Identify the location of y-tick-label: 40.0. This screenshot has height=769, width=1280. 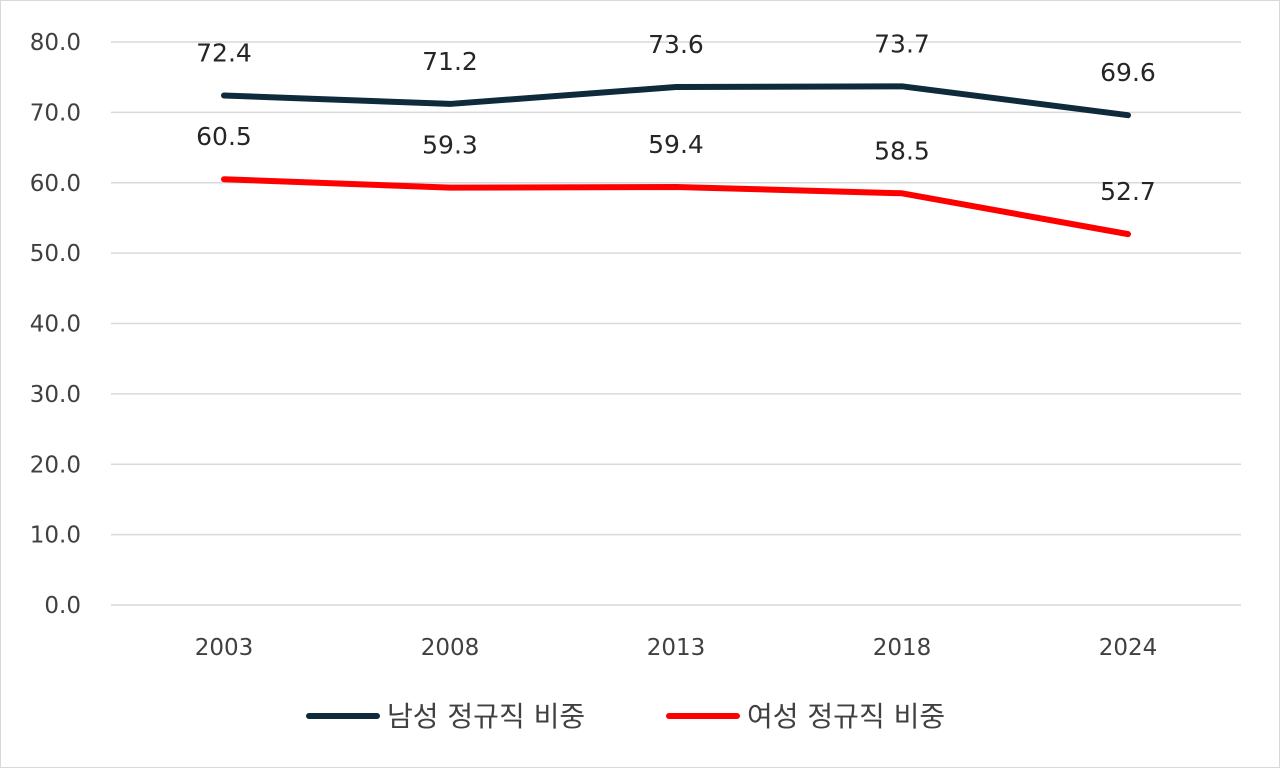
(55, 325).